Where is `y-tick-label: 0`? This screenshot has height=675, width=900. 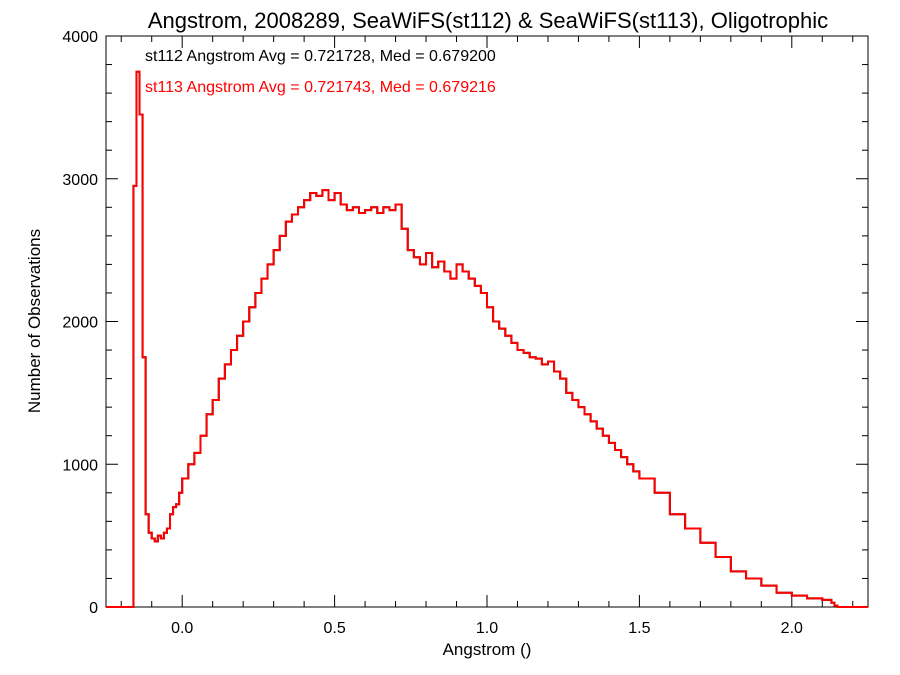 y-tick-label: 0 is located at coordinates (93, 608).